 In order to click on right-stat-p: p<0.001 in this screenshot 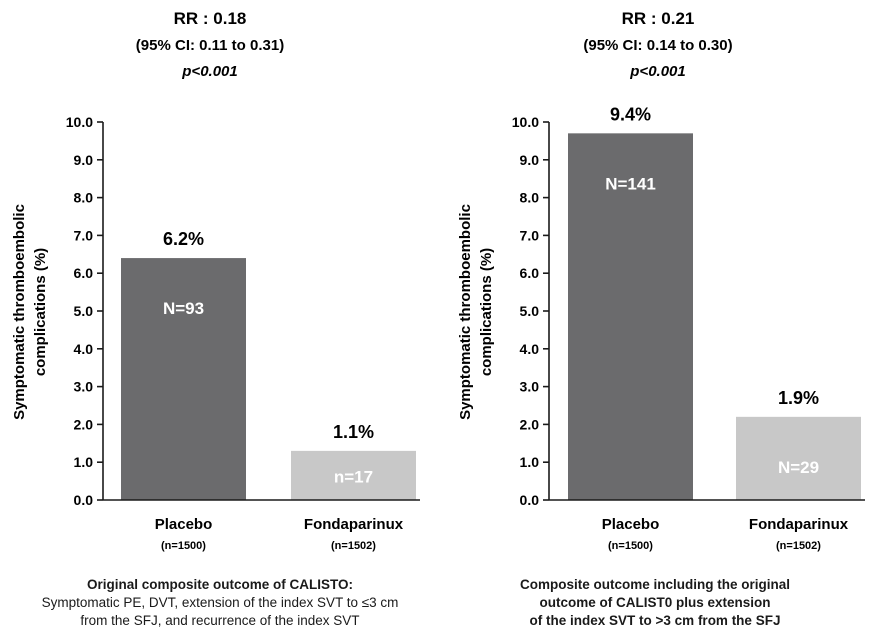, I will do `click(657, 71)`.